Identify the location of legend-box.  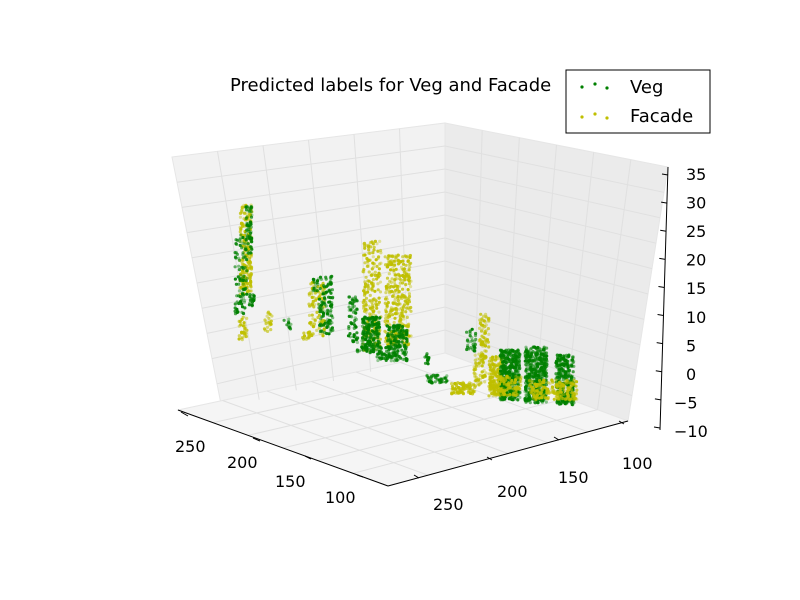
(638, 101).